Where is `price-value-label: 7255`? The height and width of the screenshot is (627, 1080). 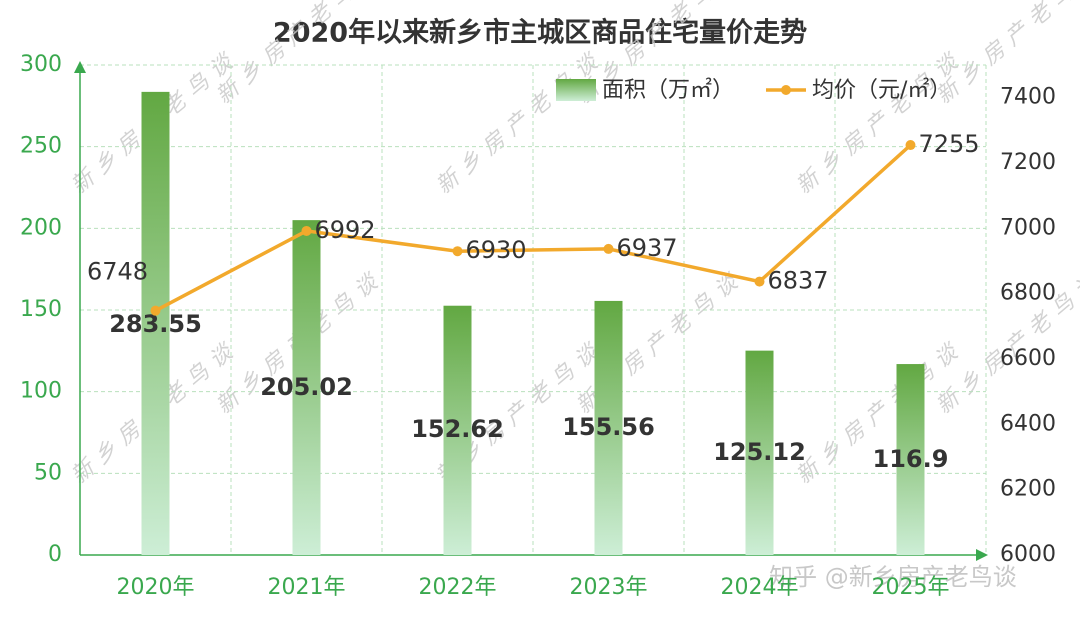
price-value-label: 7255 is located at coordinates (949, 144).